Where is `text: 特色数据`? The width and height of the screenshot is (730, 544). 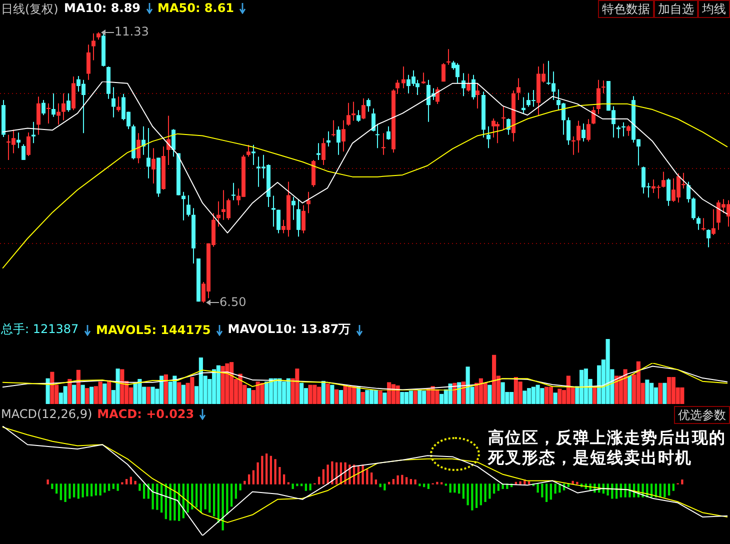 text: 特色数据 is located at coordinates (626, 9).